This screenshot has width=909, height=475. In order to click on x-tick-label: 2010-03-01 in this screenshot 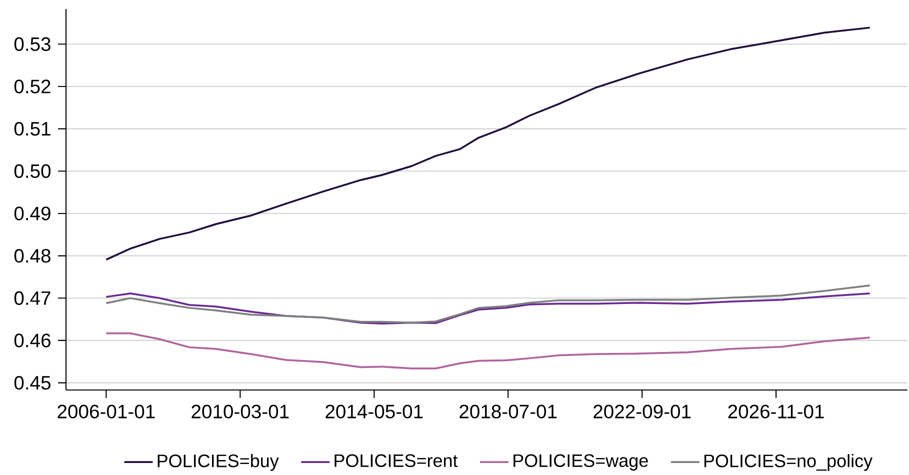, I will do `click(240, 411)`.